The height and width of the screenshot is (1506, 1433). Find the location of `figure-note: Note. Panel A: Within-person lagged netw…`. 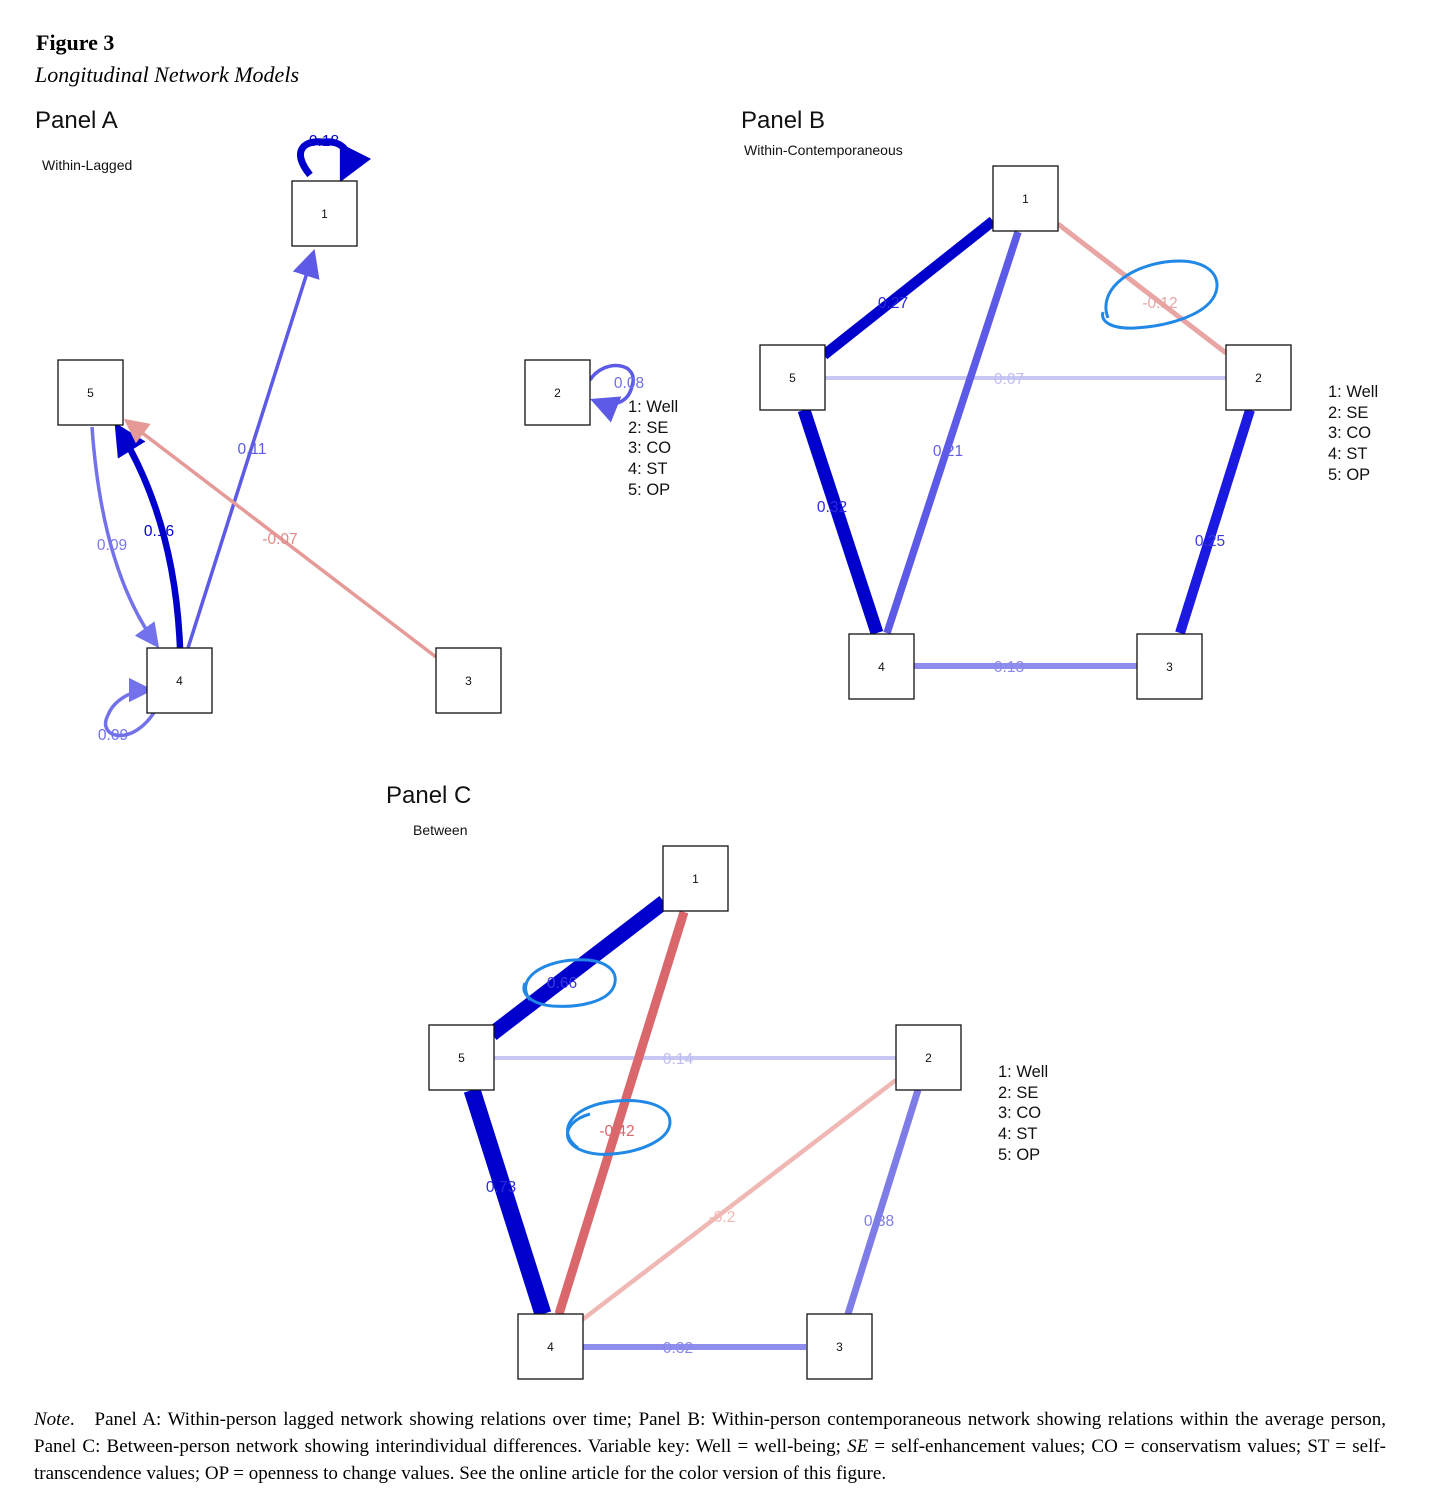

figure-note: Note. Panel A: Within-person lagged netw… is located at coordinates (710, 1446).